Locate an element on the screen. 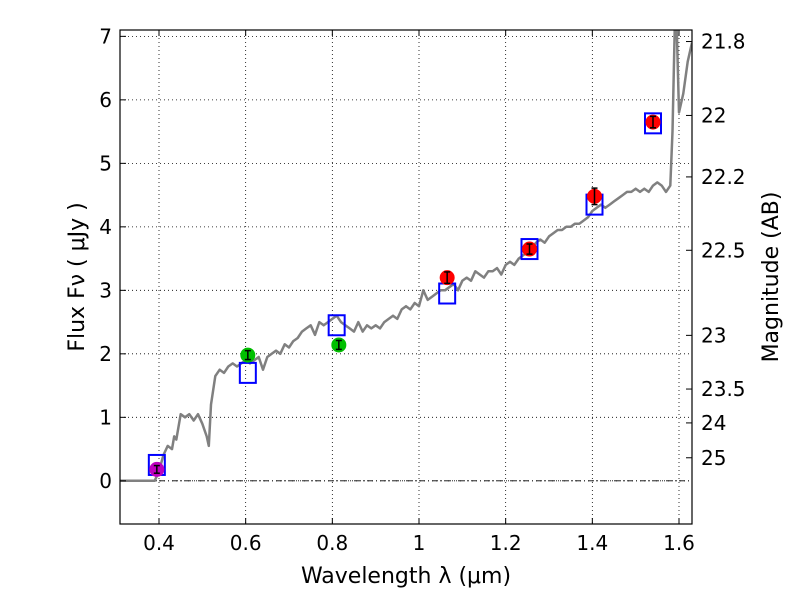 The image size is (800, 600). x-axis-label: Wavelength λ (μm) is located at coordinates (406, 576).